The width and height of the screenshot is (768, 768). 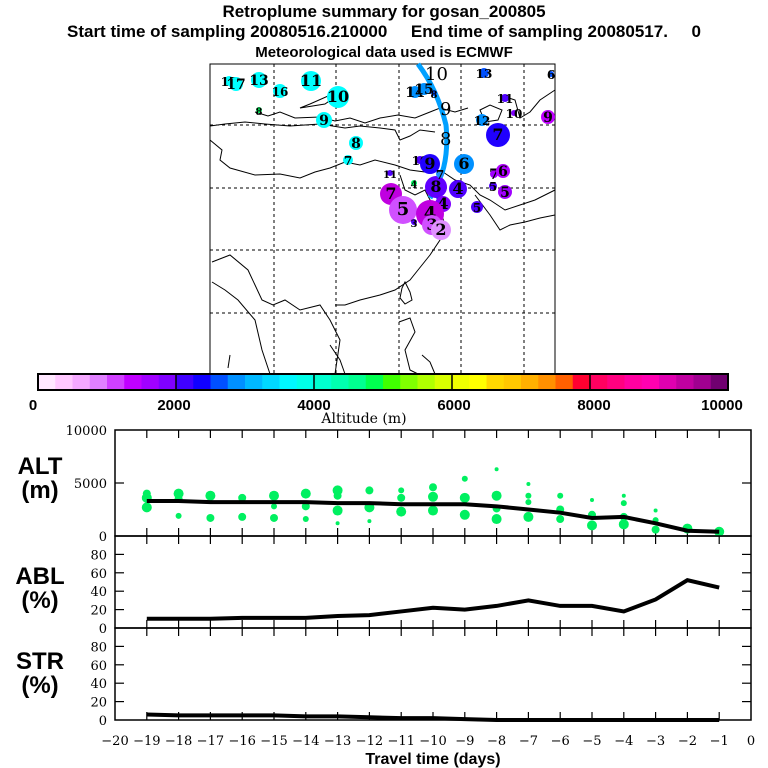 What do you see at coordinates (384, 11) in the screenshot?
I see `chart-title: Retroplume summary for gosan_200805` at bounding box center [384, 11].